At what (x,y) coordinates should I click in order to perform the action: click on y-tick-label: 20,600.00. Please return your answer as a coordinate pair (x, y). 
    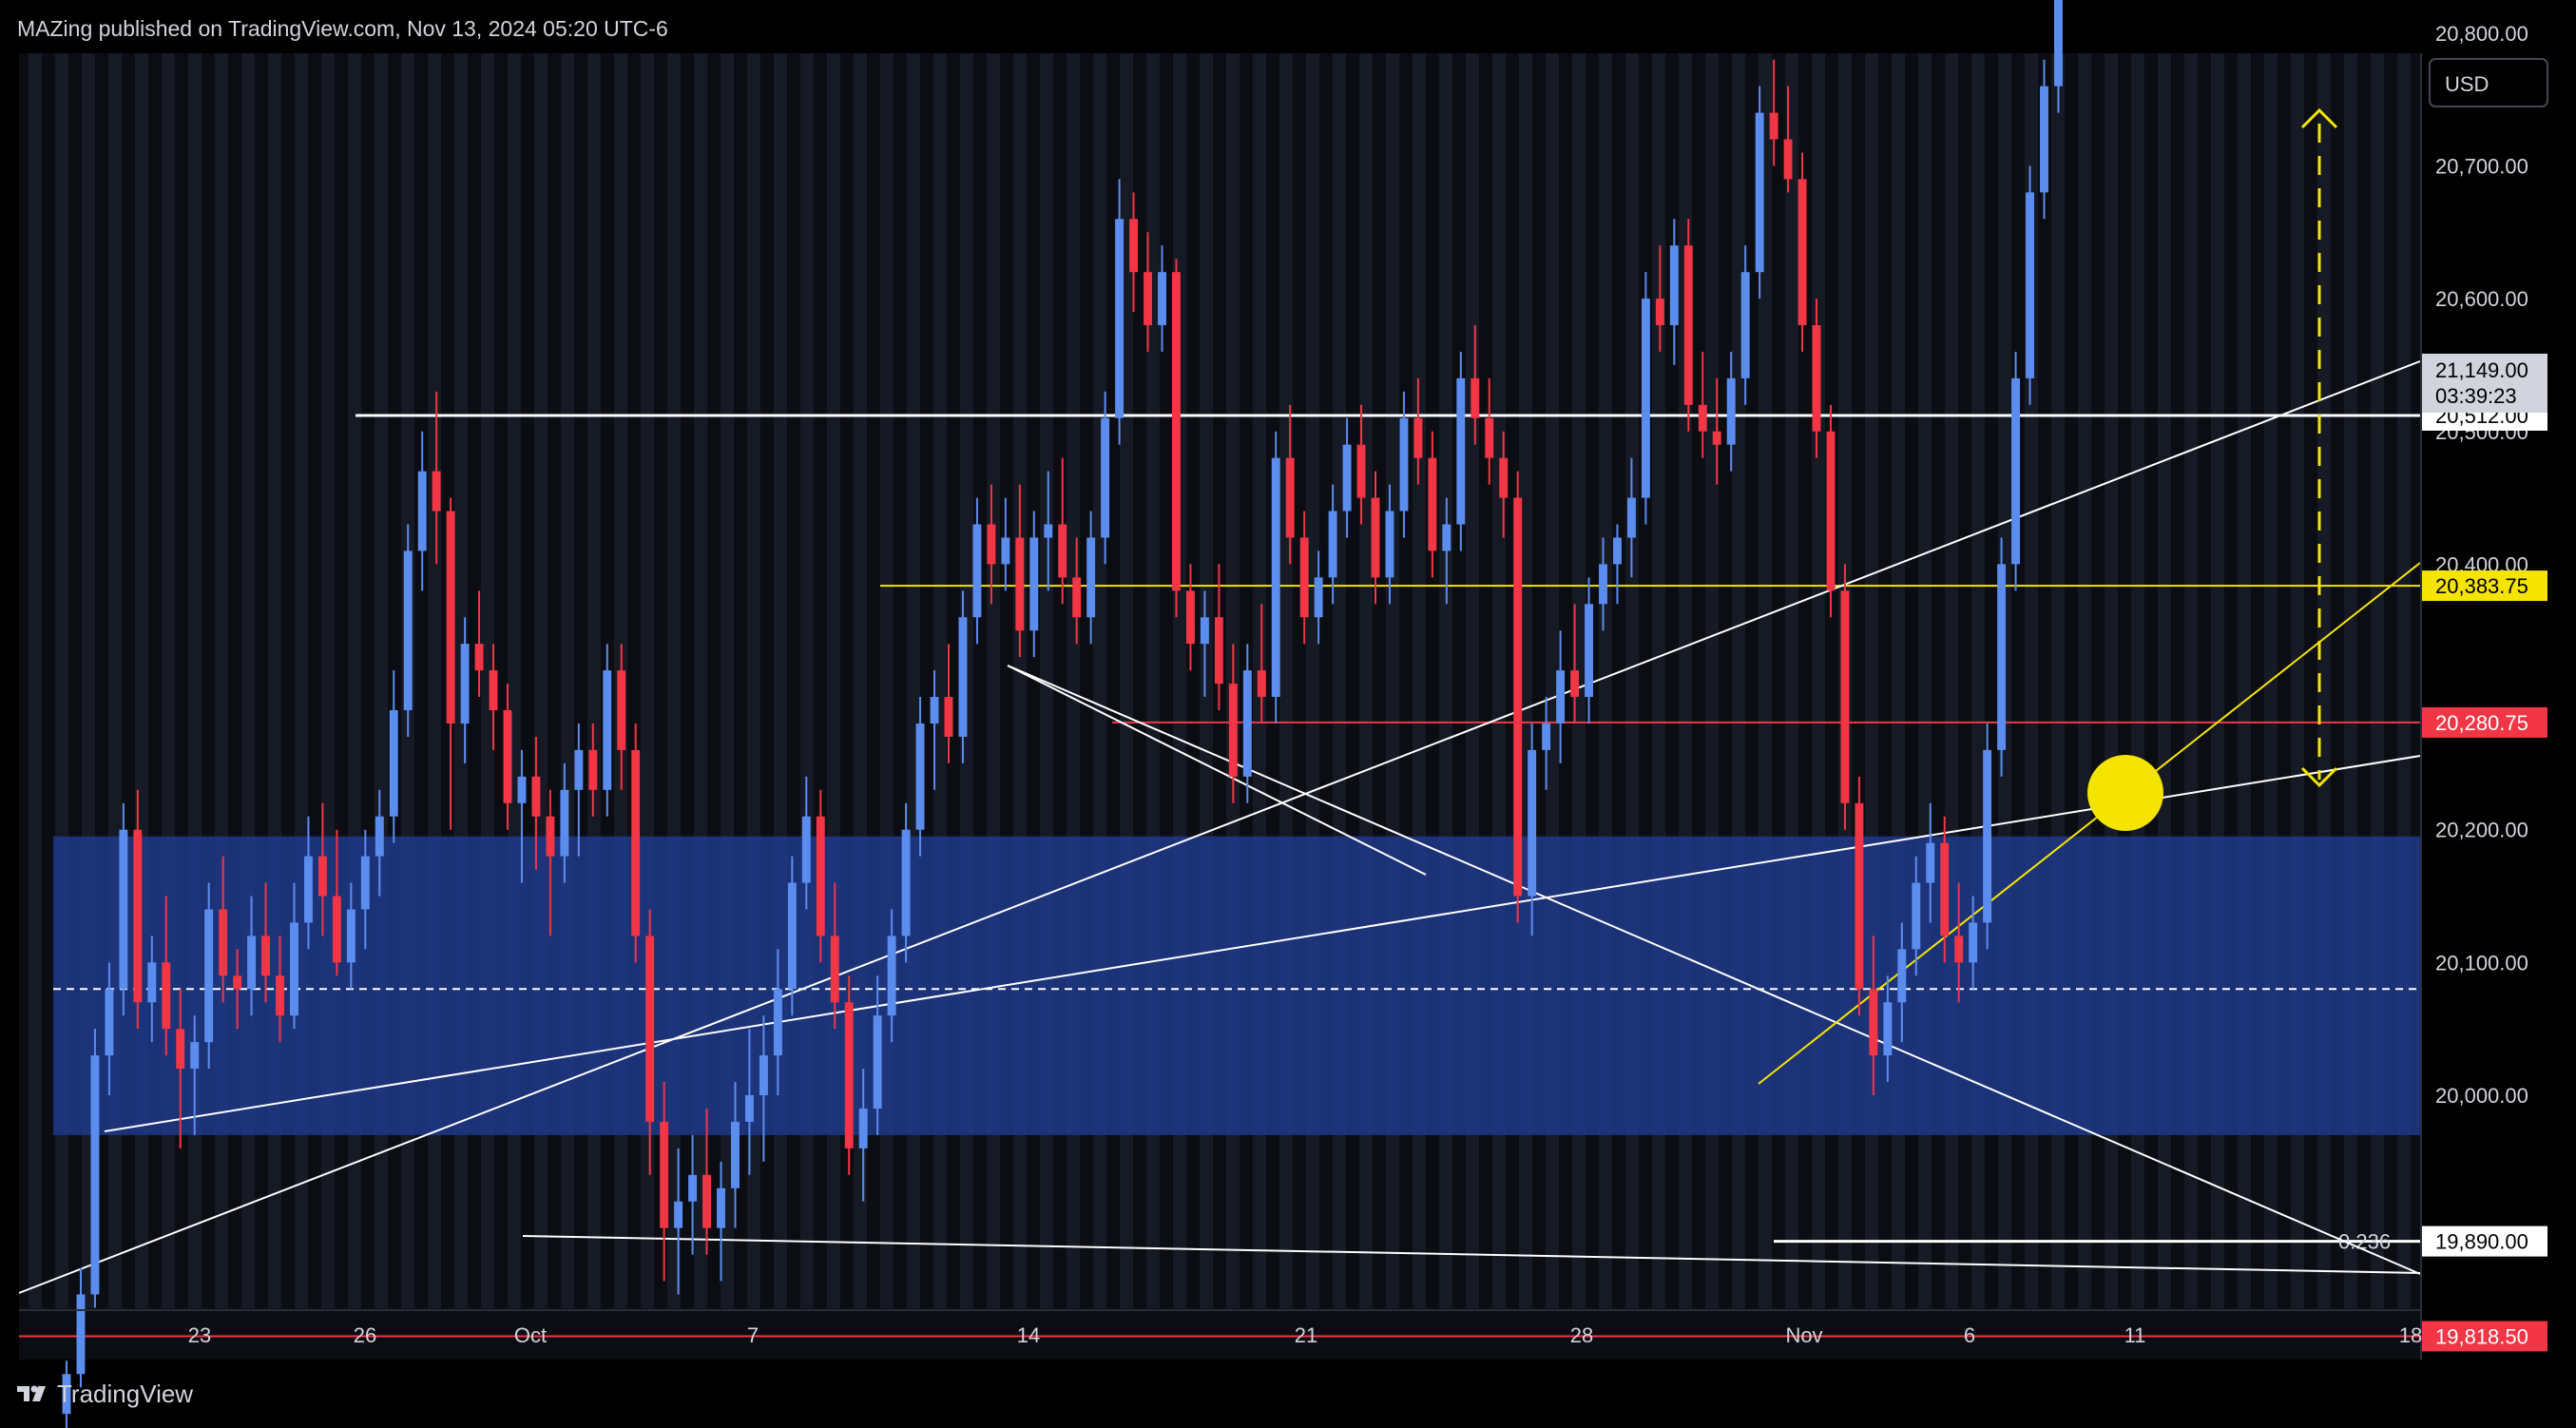
    Looking at the image, I should click on (2481, 299).